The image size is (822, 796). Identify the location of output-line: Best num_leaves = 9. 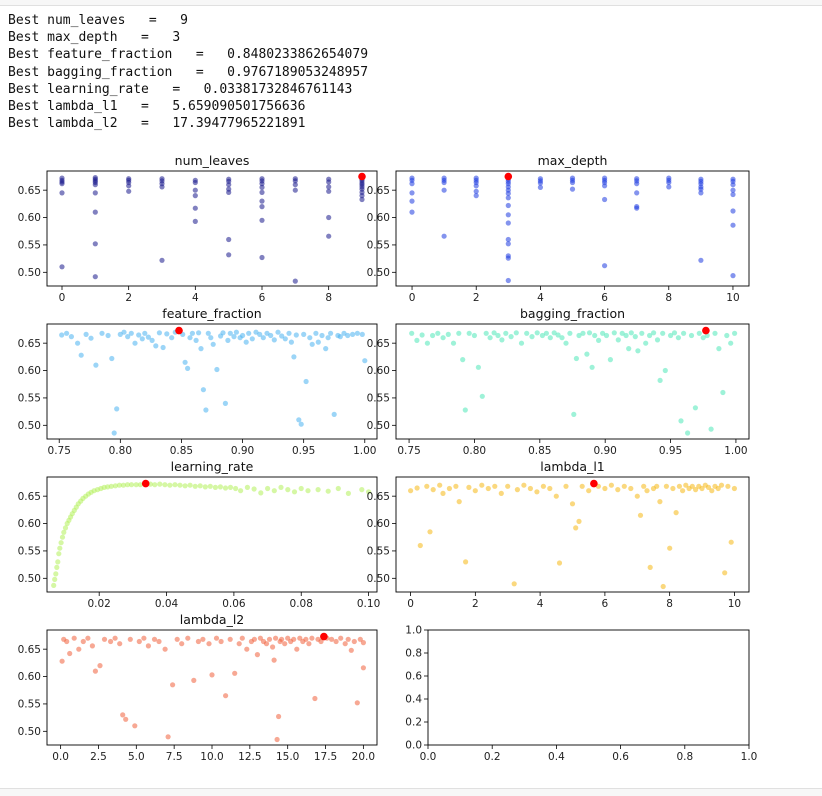
(98, 20).